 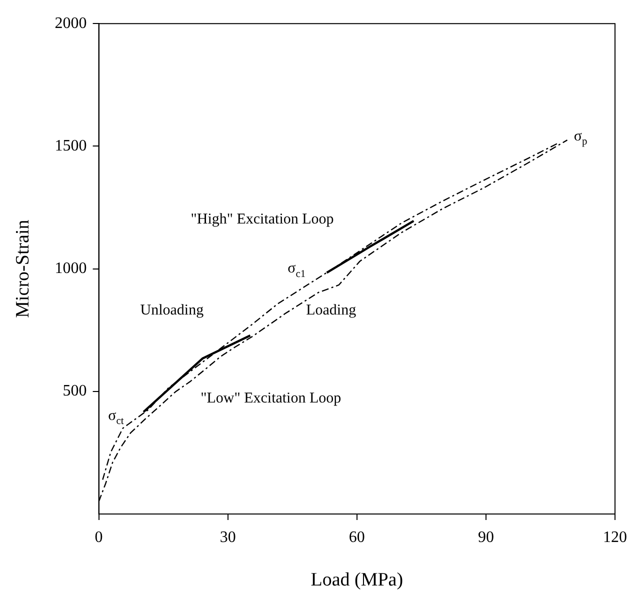 I want to click on x-tick-label: 0, so click(x=98, y=537).